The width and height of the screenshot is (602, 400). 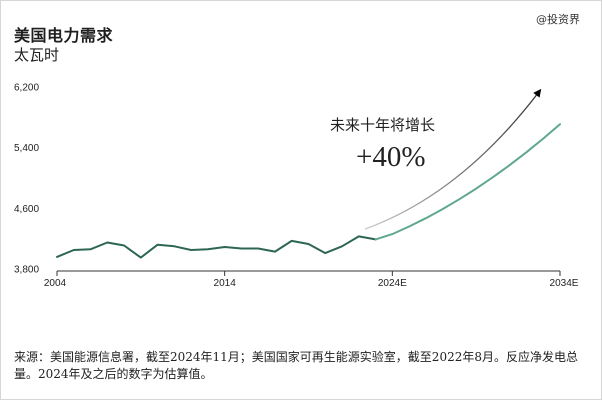 I want to click on historical-series-line, so click(x=216, y=247).